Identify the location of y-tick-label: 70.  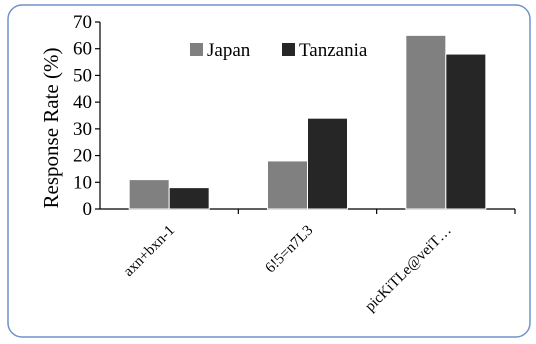
(82, 22).